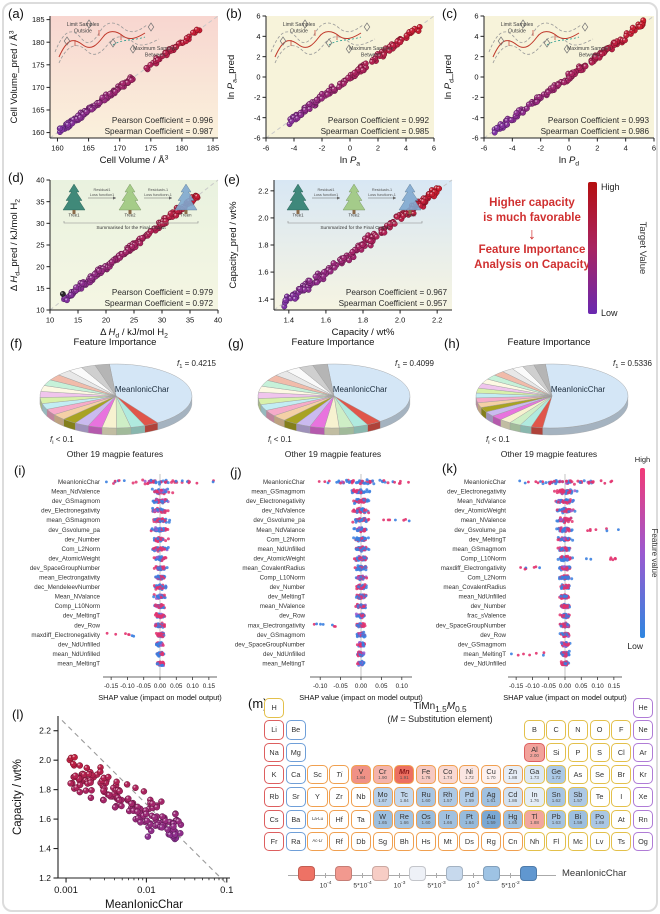  What do you see at coordinates (160, 686) in the screenshot?
I see `x-tick-label: 0.00` at bounding box center [160, 686].